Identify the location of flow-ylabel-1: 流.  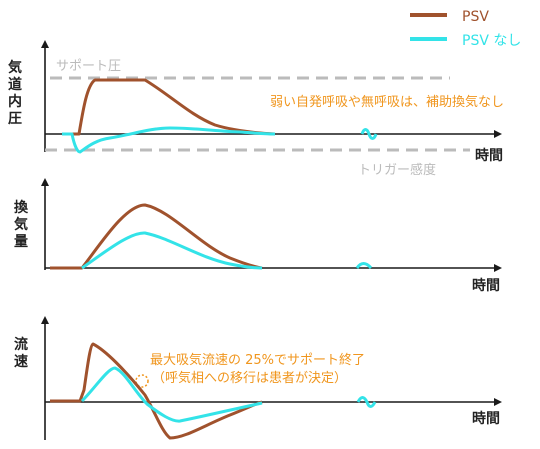
(21, 344).